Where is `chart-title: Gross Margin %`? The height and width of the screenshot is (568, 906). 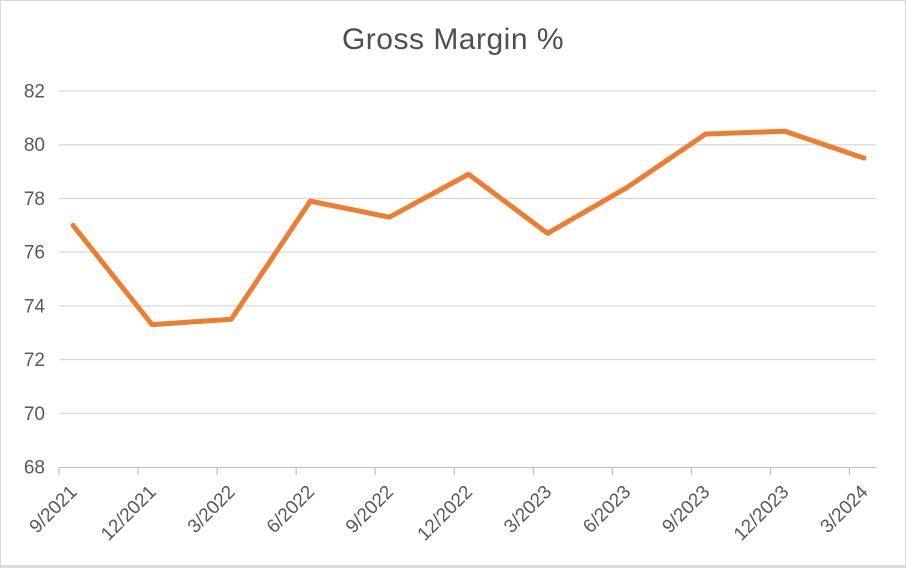
chart-title: Gross Margin % is located at coordinates (453, 39).